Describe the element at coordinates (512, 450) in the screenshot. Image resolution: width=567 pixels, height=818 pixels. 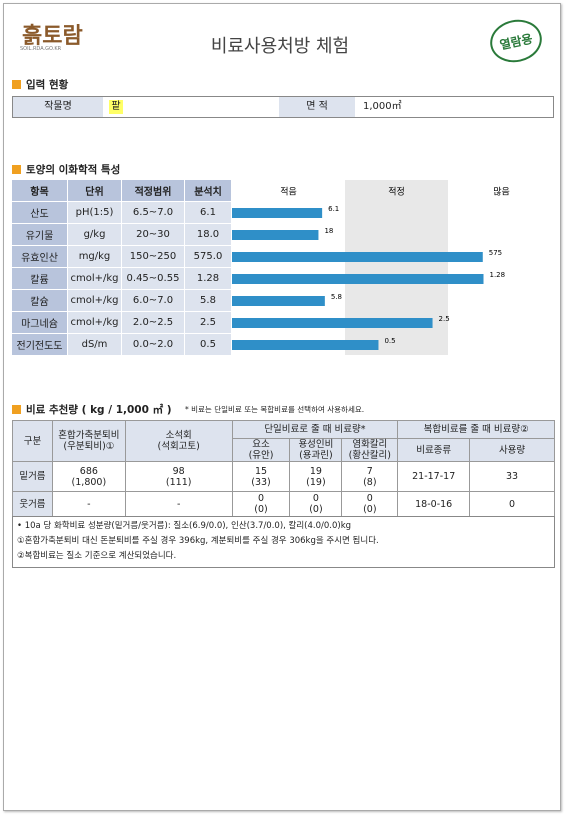
I see `header-cell: 사용량` at that location.